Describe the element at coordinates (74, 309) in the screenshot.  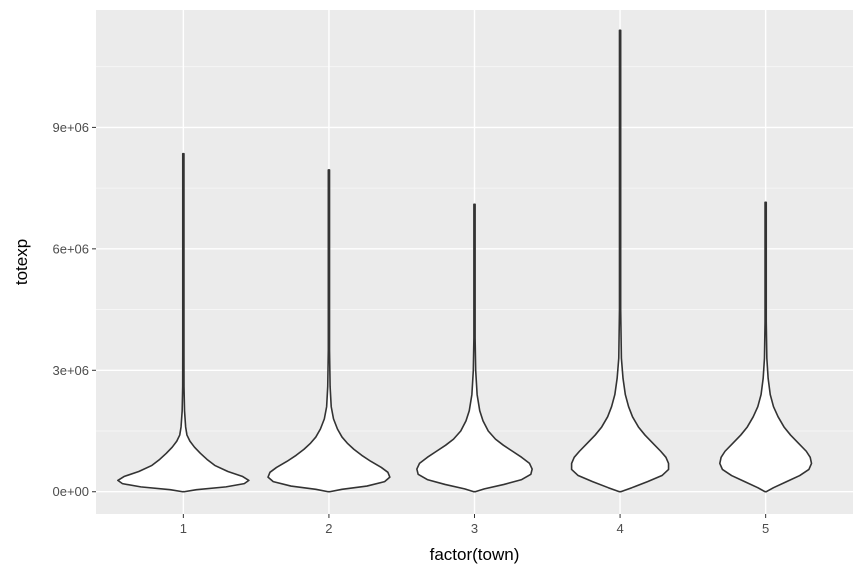
I see `y-axis: 0e+00 3e+06 6e+06 9e+06` at that location.